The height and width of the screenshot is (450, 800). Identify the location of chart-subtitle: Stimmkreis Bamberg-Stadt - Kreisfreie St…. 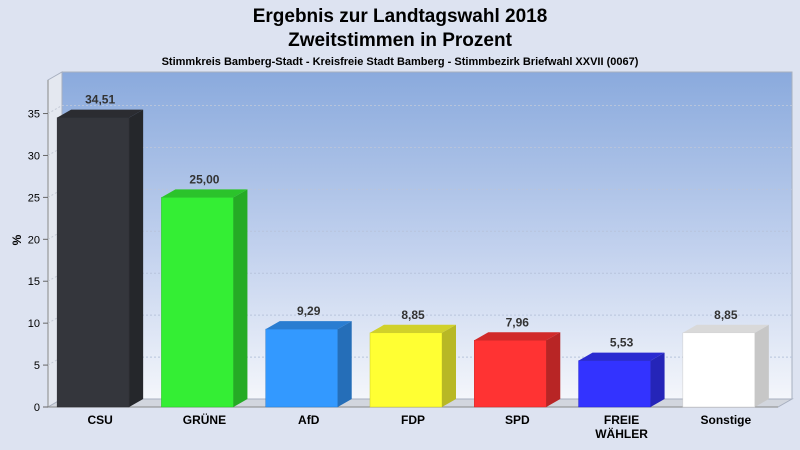
(400, 62).